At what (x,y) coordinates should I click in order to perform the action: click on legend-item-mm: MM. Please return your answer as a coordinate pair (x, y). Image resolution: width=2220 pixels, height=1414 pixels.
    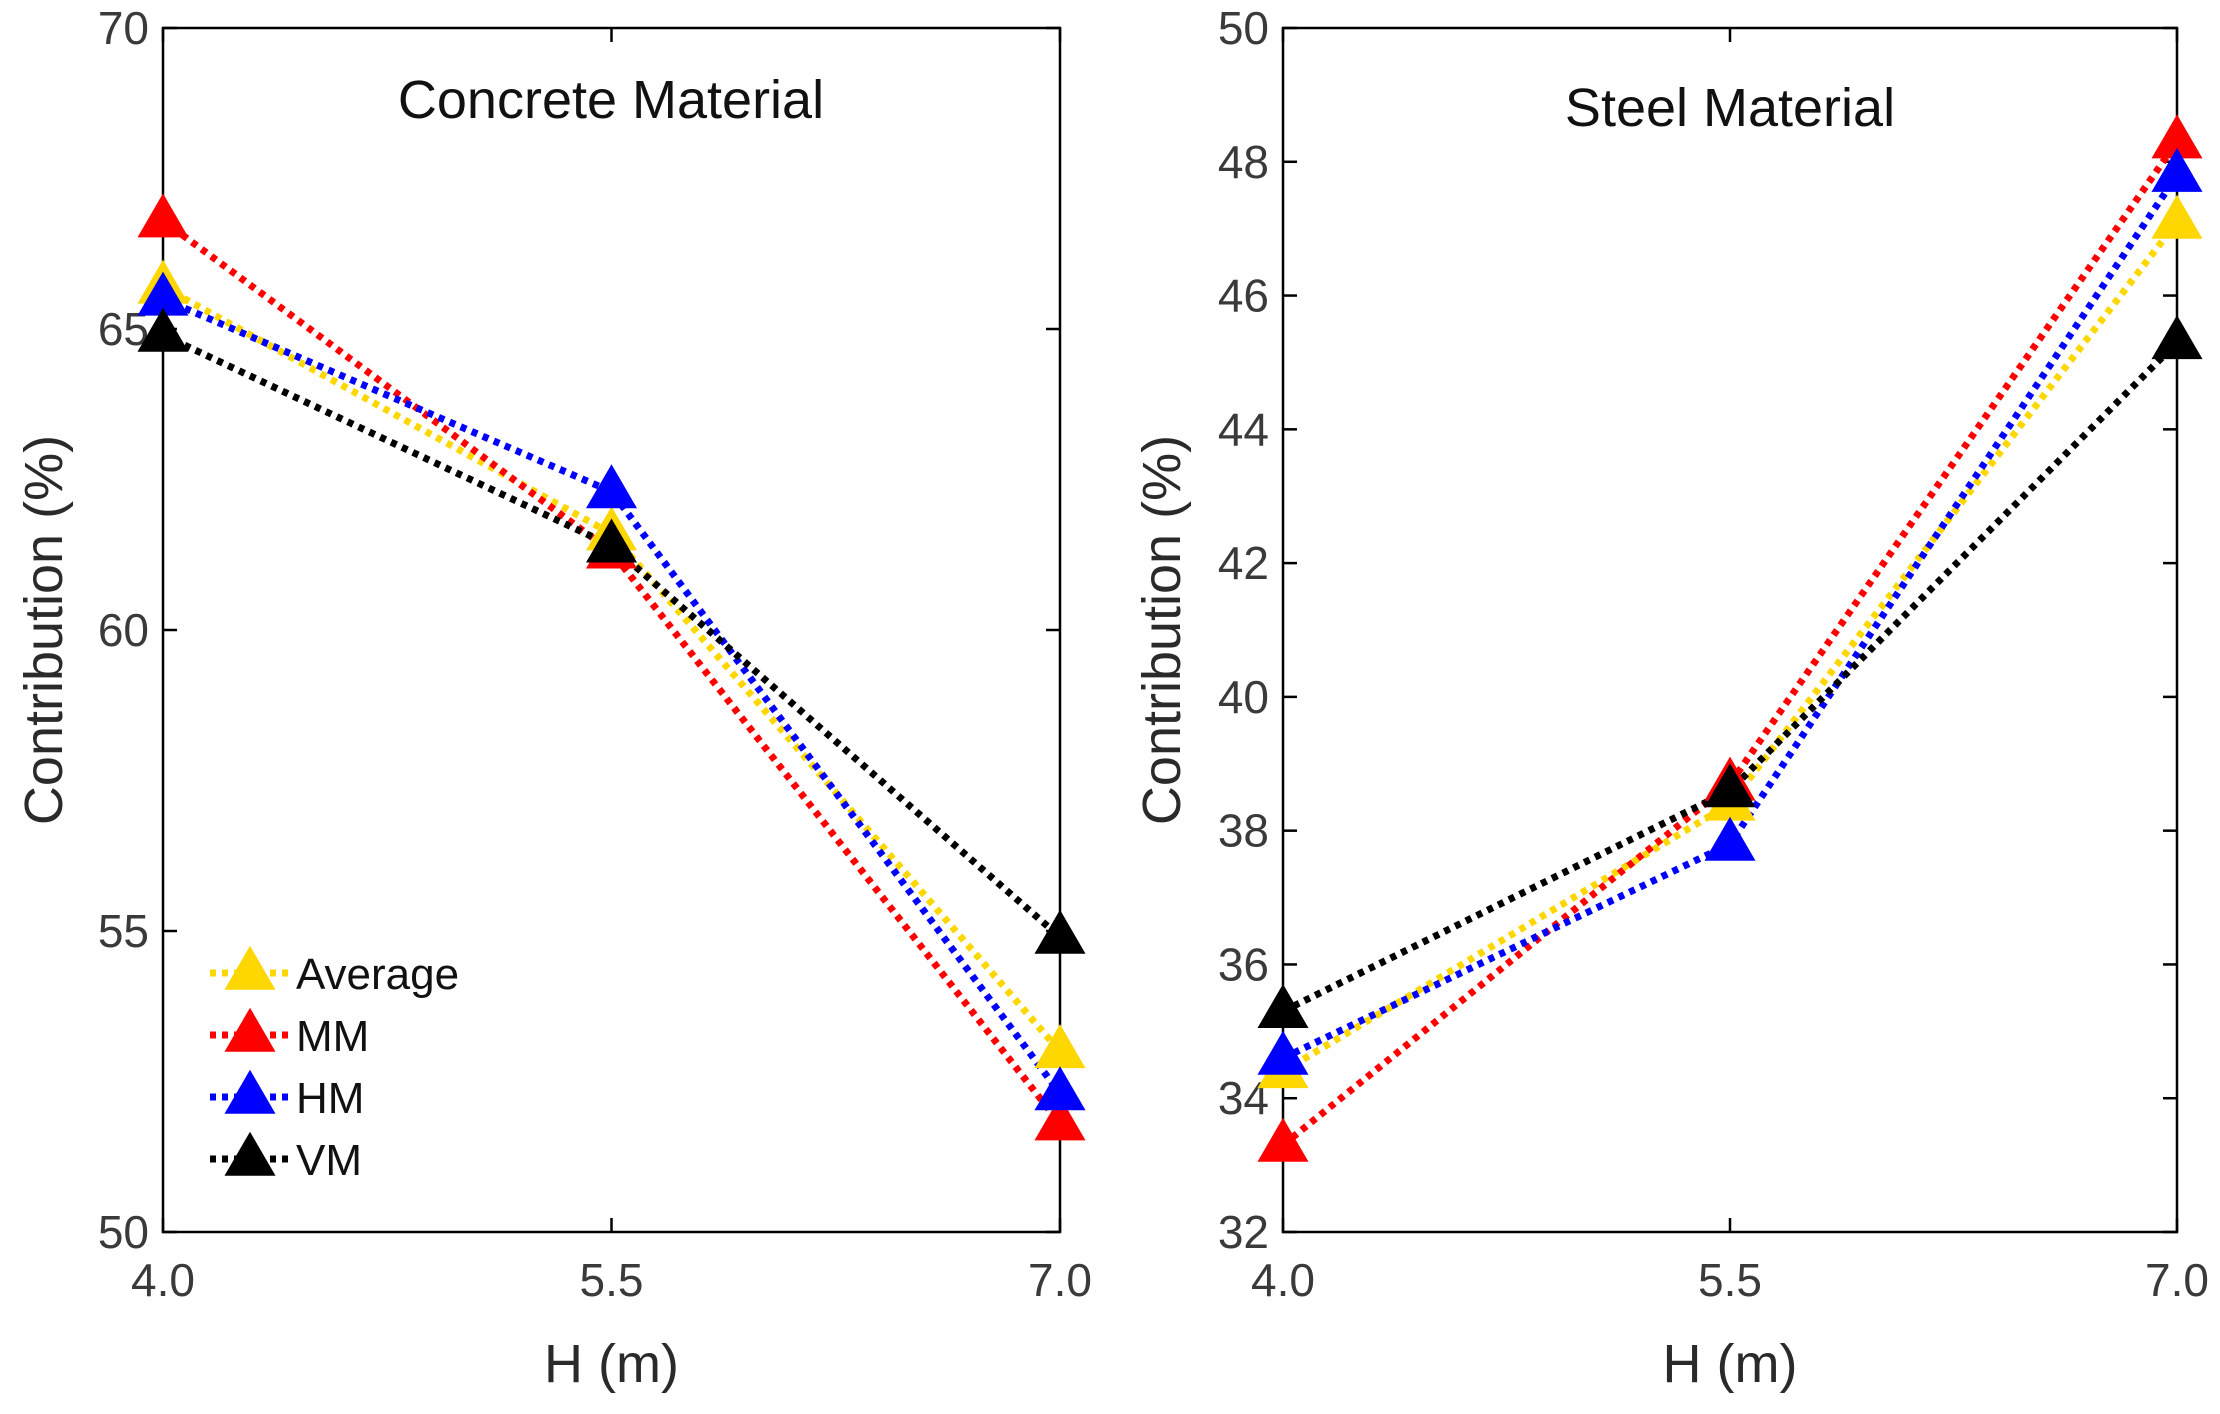
    Looking at the image, I should click on (289, 1034).